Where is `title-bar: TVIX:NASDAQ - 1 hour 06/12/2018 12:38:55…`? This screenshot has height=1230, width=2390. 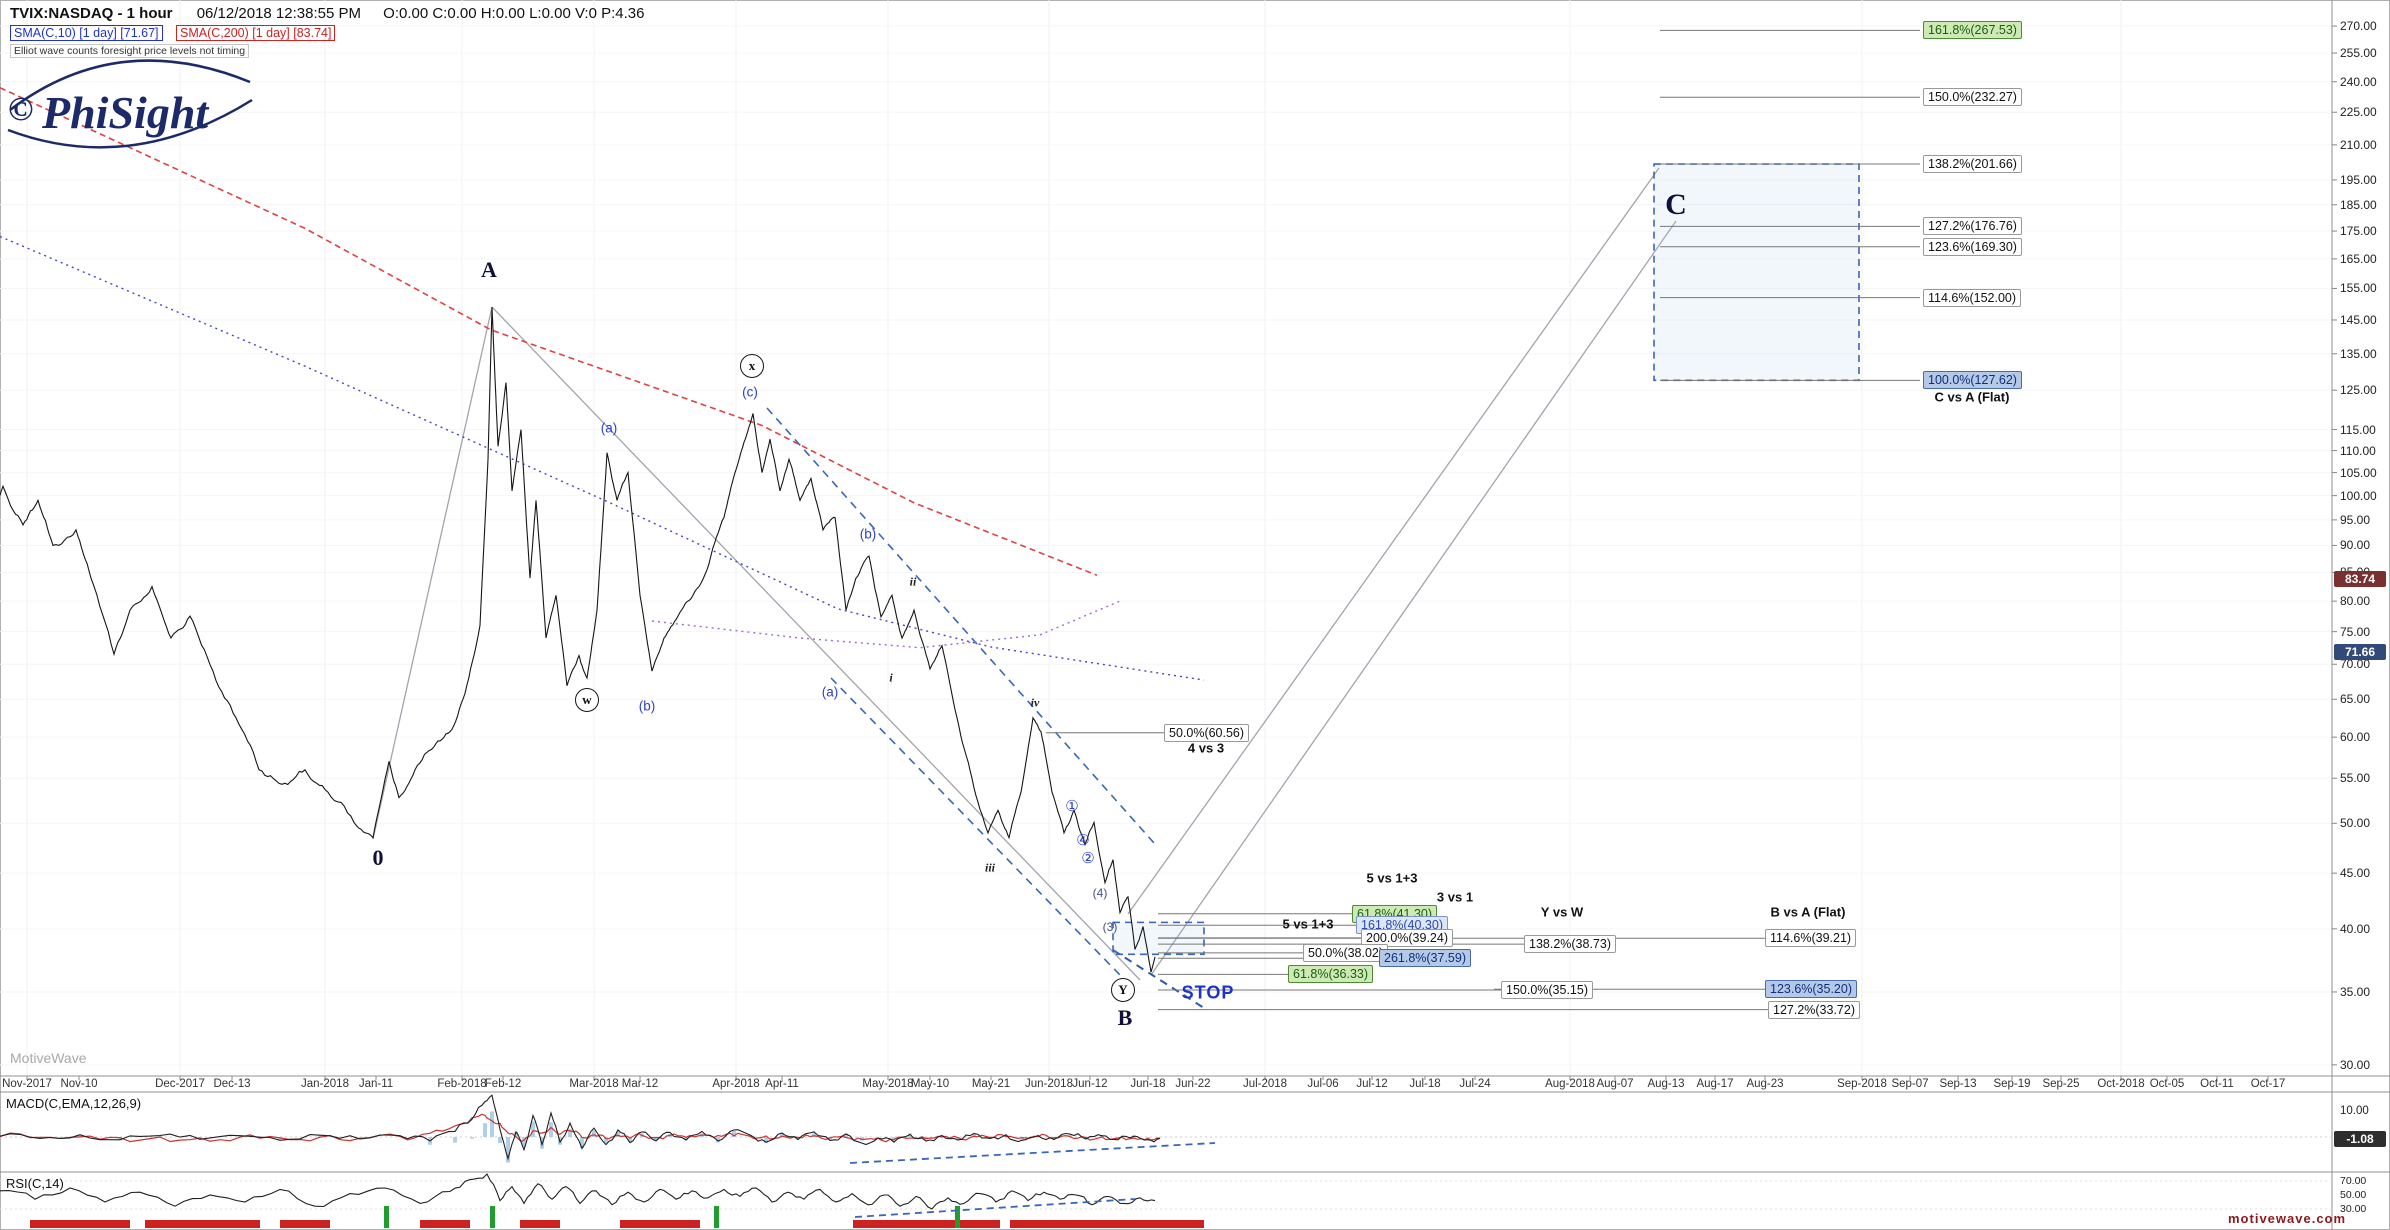 title-bar: TVIX:NASDAQ - 1 hour 06/12/2018 12:38:55… is located at coordinates (327, 13).